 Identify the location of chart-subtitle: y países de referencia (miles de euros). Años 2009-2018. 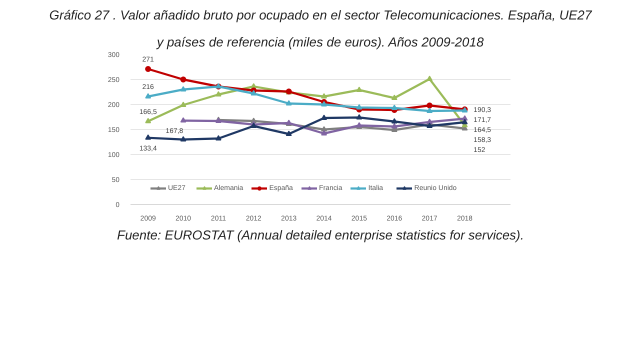
(320, 42).